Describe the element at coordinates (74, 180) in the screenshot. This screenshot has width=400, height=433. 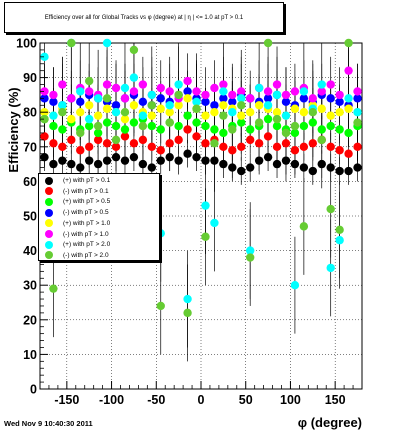
I see `legend-item: (+) with pT > 0.1` at that location.